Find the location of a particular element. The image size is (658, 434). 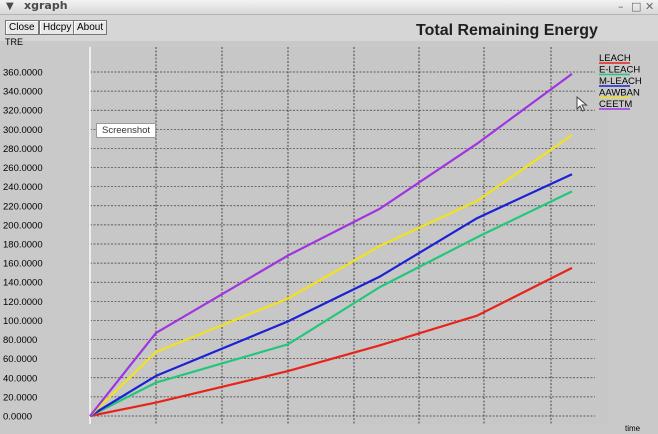

y-tick-label: 20.0000 is located at coordinates (20, 397).